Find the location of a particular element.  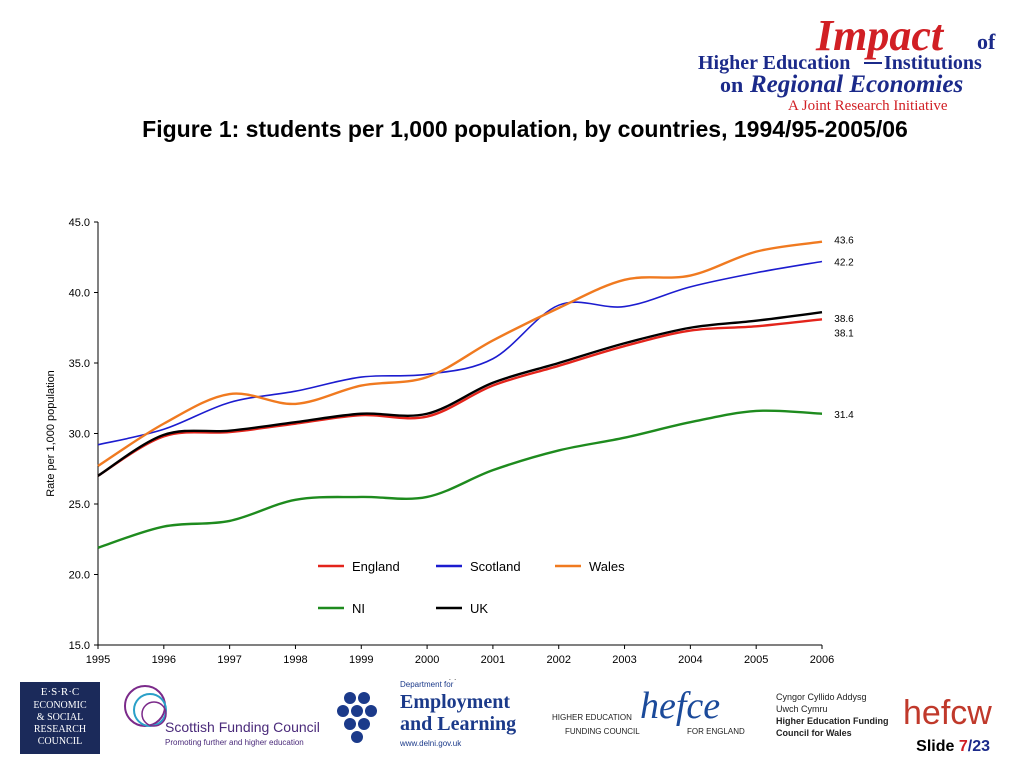

svg-text: COUNCIL is located at coordinates (60, 741).